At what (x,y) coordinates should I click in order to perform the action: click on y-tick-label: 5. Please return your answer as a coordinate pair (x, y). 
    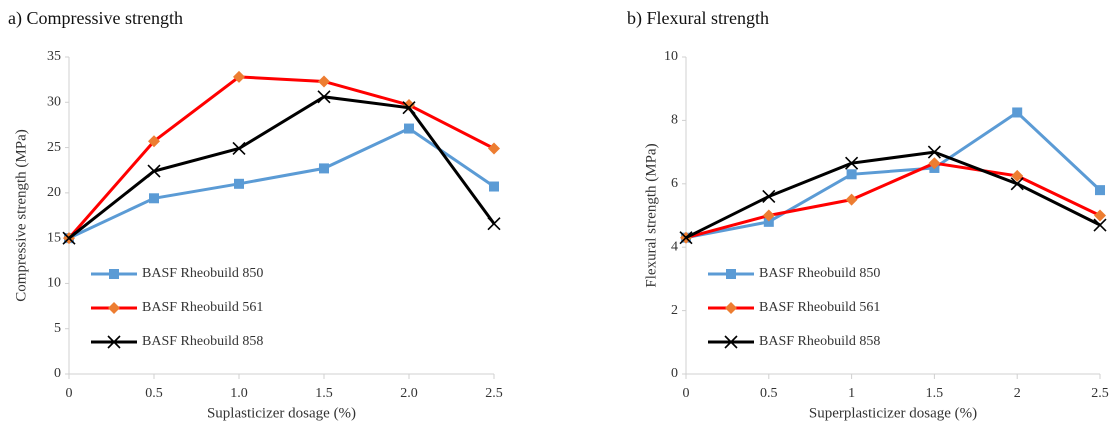
    Looking at the image, I should click on (57, 328).